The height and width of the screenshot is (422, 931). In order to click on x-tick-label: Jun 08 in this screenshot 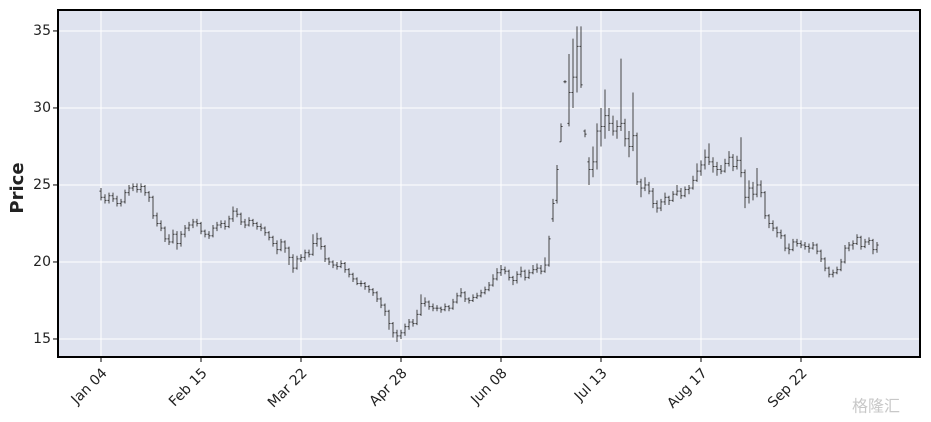, I will do `click(488, 386)`.